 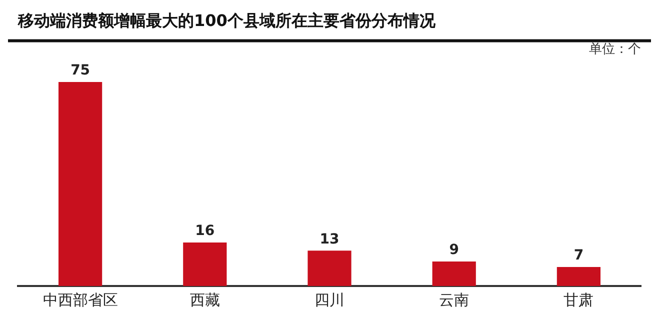 What do you see at coordinates (205, 299) in the screenshot?
I see `x-tick-label: 西藏` at bounding box center [205, 299].